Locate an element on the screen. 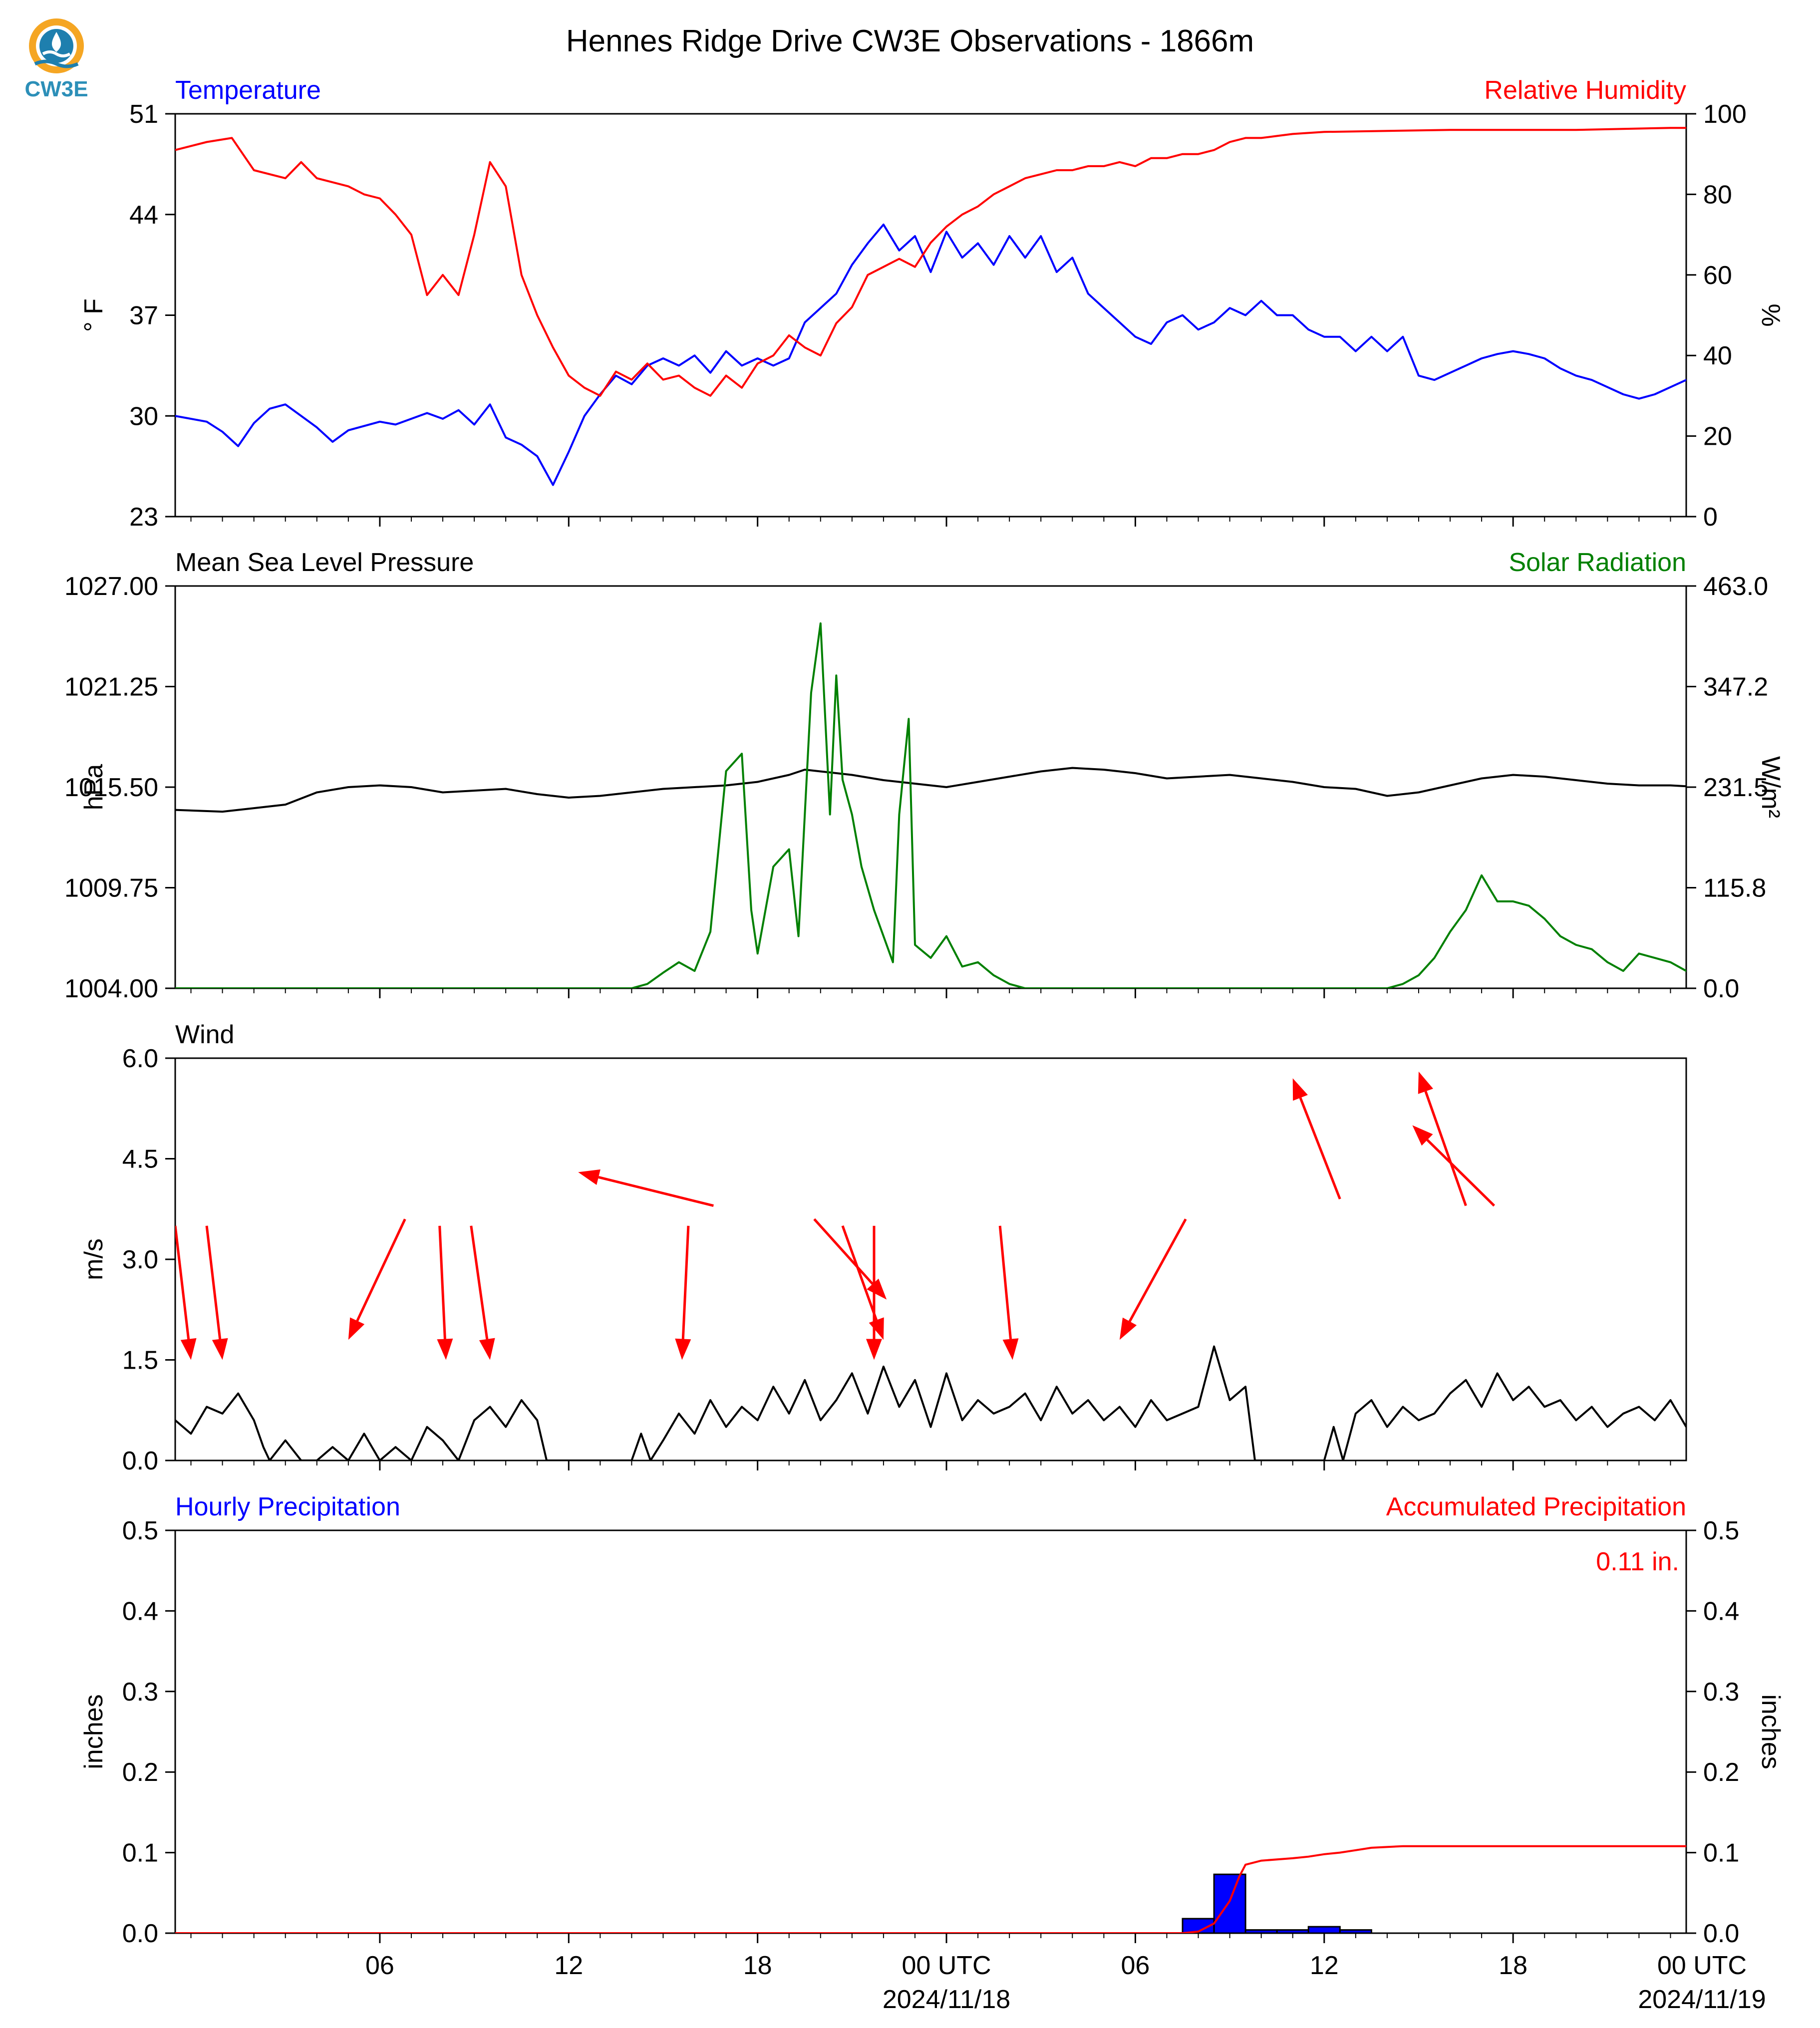  cw3e-logo: CW3E is located at coordinates (56, 59).